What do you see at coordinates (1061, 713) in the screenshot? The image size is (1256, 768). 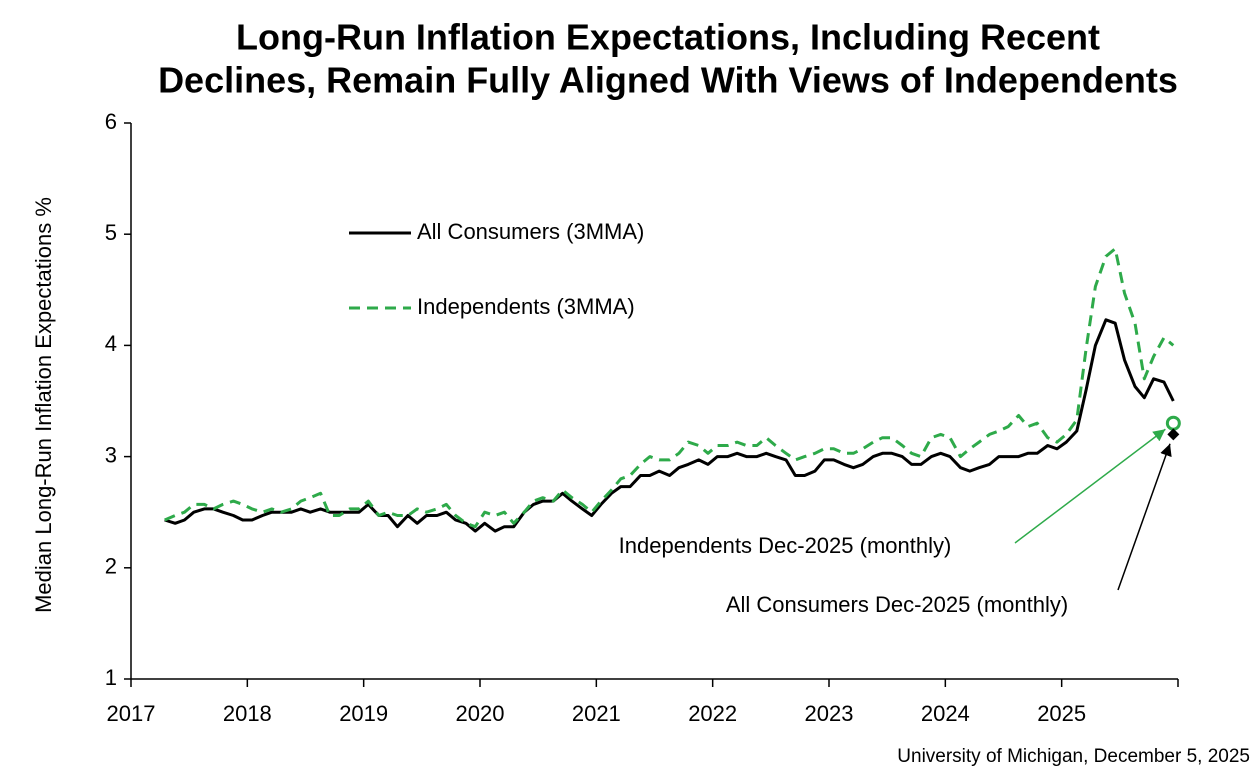 I see `x-tick-label: 2025` at bounding box center [1061, 713].